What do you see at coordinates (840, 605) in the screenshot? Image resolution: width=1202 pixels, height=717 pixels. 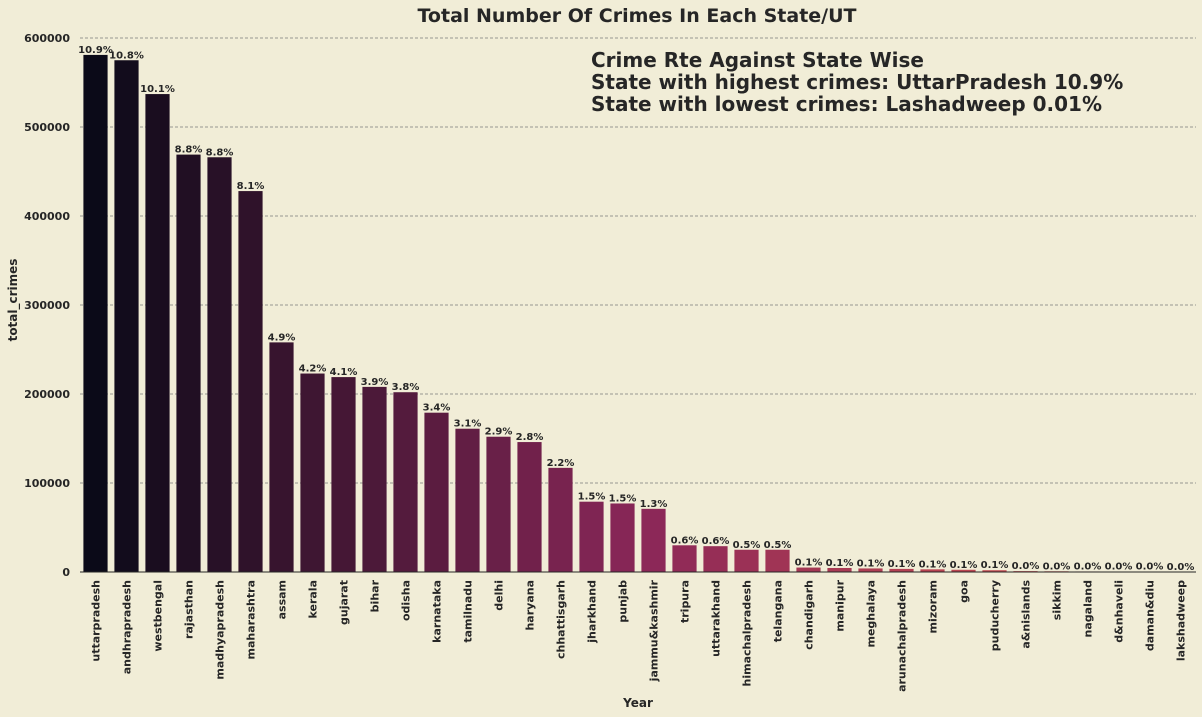 I see `x-tick-label: manipur` at bounding box center [840, 605].